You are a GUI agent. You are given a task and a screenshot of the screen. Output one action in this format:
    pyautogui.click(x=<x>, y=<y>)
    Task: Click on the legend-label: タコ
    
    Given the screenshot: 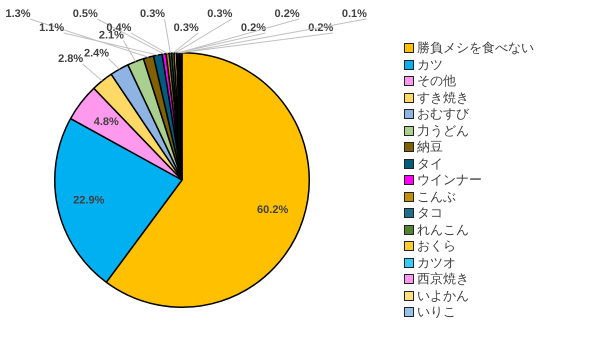 What is the action you would take?
    pyautogui.click(x=430, y=213)
    